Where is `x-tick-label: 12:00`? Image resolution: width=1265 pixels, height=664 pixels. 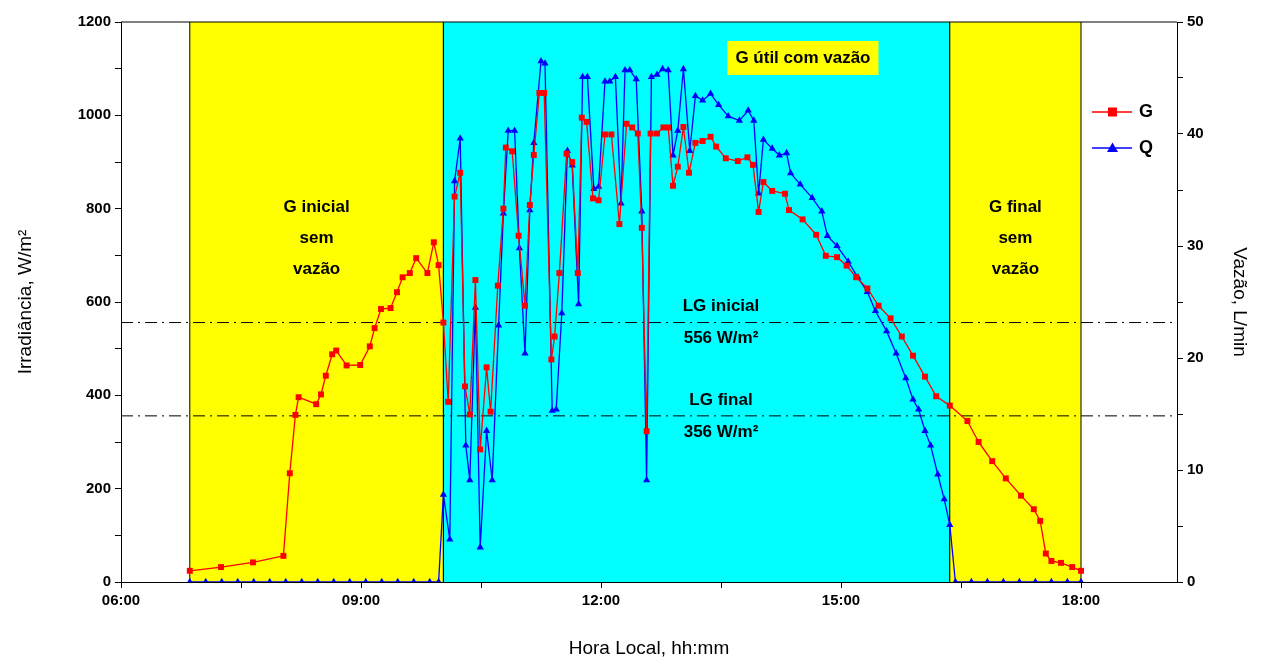
x-tick-label: 12:00 is located at coordinates (601, 600).